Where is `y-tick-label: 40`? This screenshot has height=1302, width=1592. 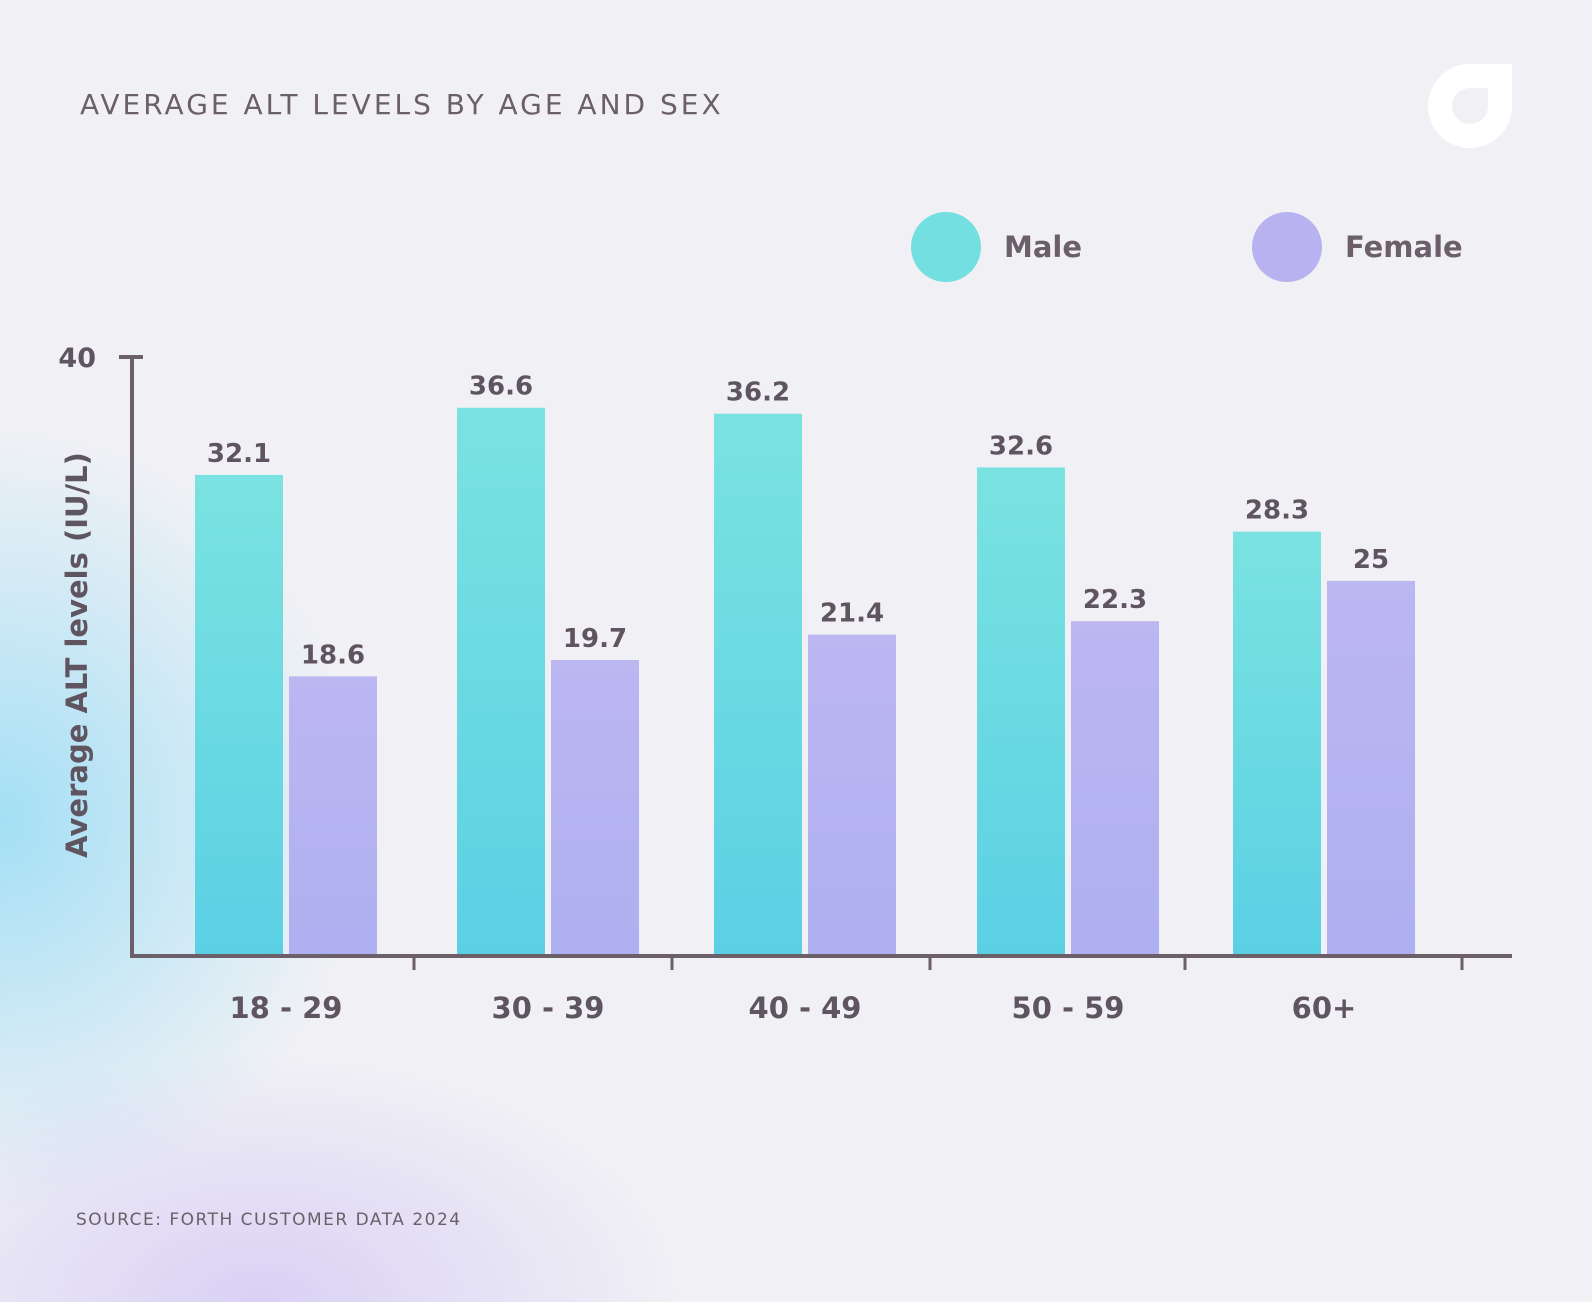 y-tick-label: 40 is located at coordinates (77, 358).